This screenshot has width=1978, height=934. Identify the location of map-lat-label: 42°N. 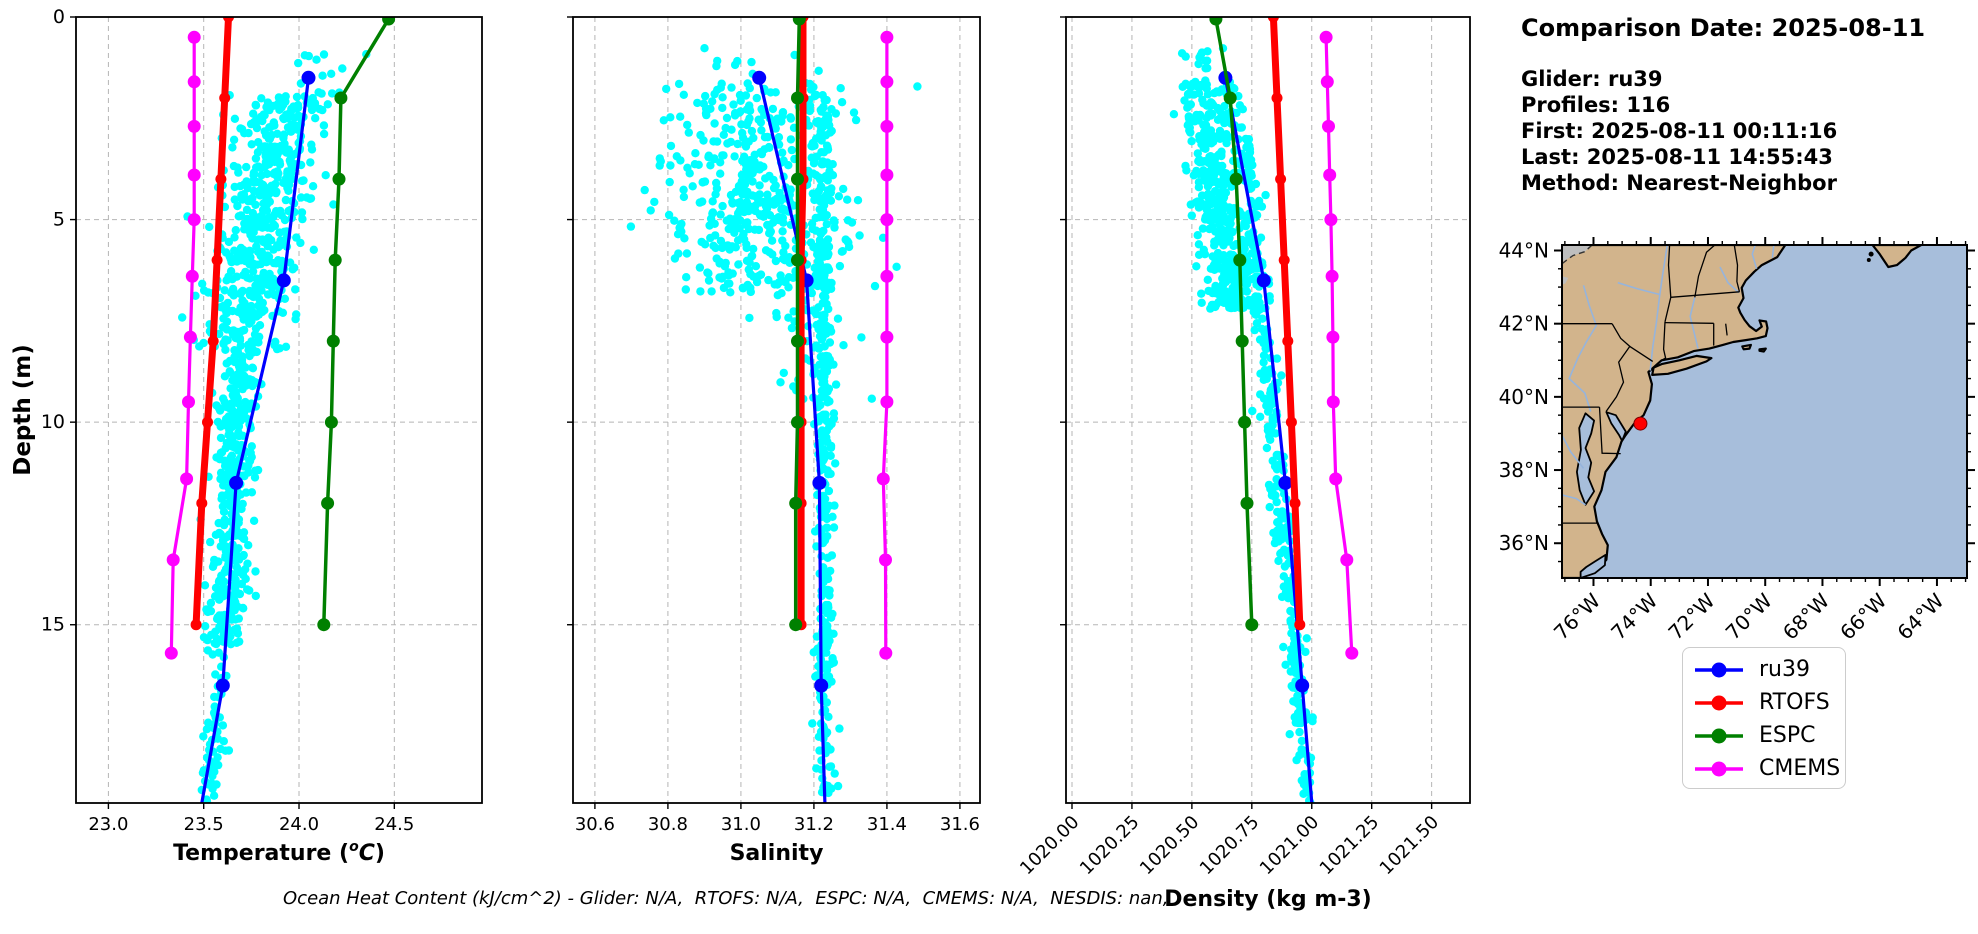
(1524, 324).